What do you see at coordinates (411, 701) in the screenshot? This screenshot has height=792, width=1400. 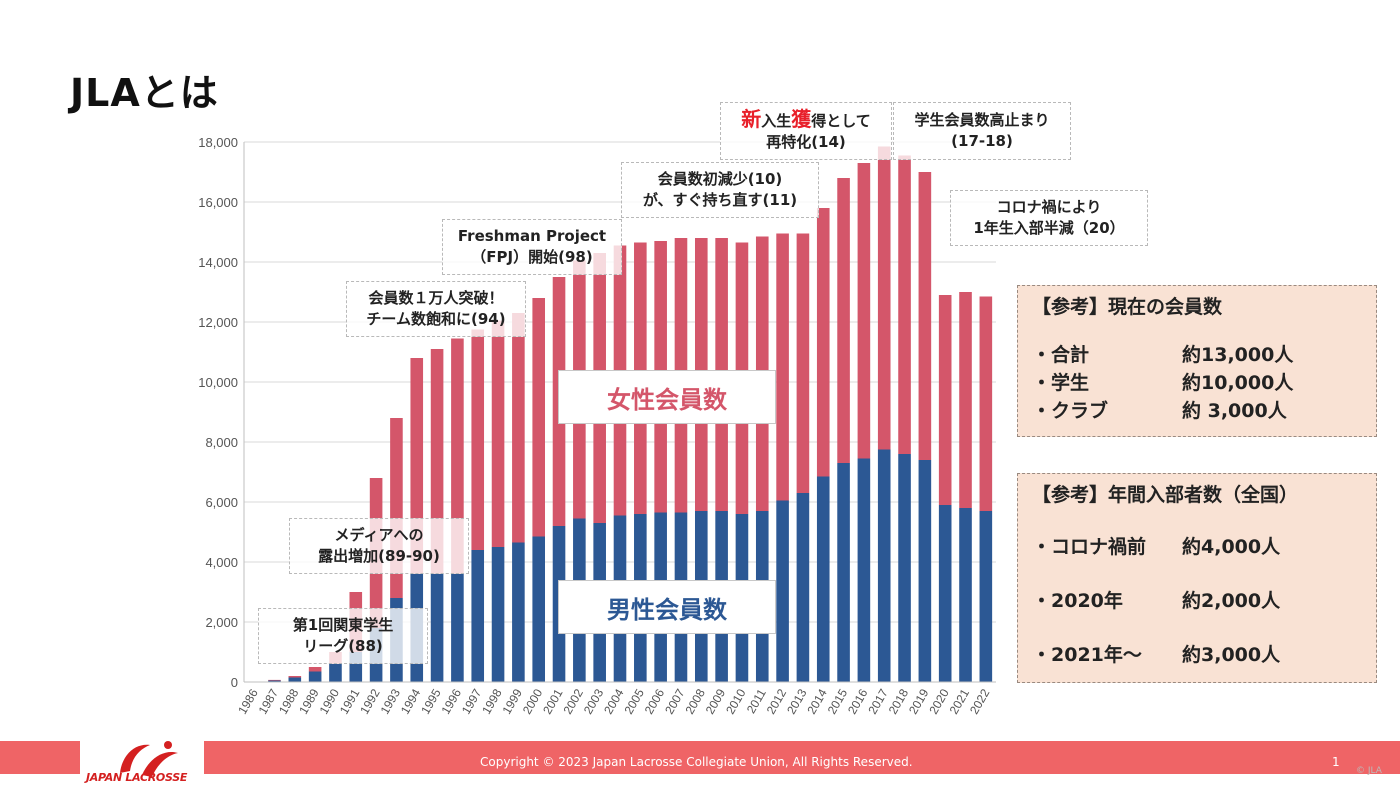 I see `x-tick-label: 1994` at bounding box center [411, 701].